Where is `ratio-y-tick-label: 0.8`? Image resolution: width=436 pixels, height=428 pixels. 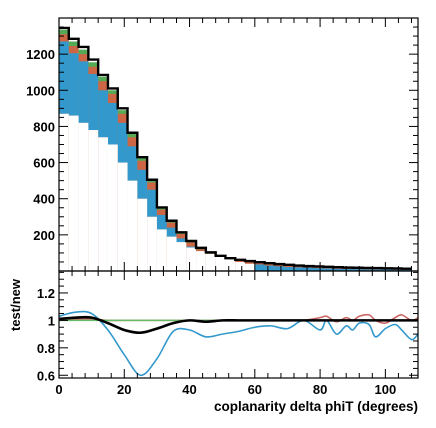 ratio-y-tick-label: 0.8 is located at coordinates (46, 348).